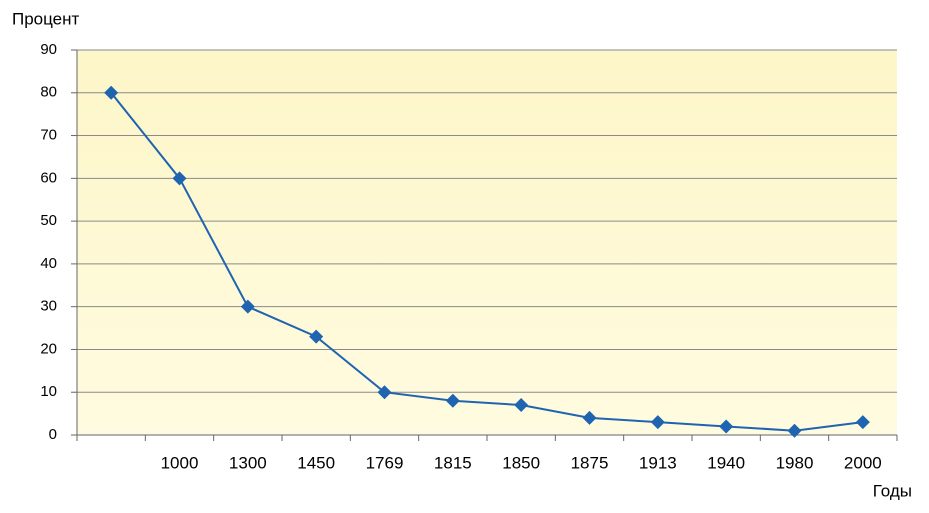  I want to click on x-tick-label: 1815, so click(453, 462).